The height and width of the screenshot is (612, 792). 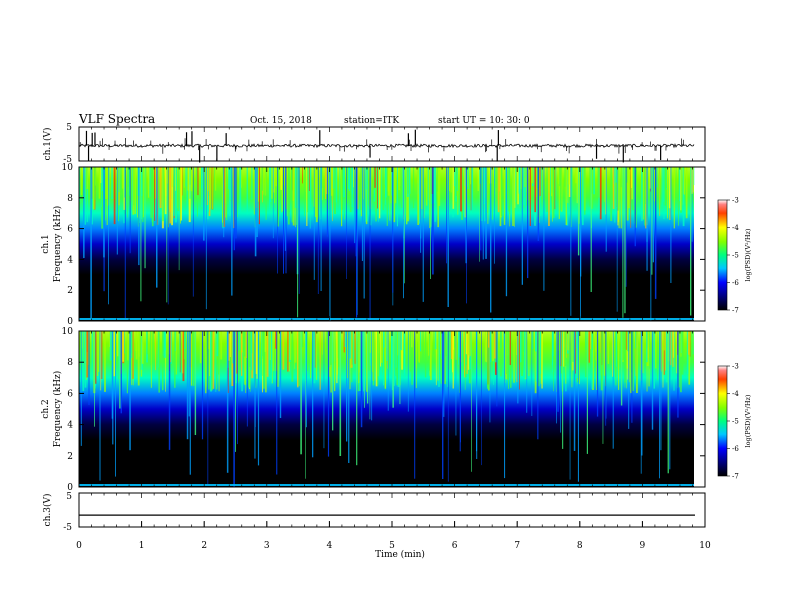 What do you see at coordinates (68, 168) in the screenshot?
I see `ch1-spectrogram-ytick-label: 10` at bounding box center [68, 168].